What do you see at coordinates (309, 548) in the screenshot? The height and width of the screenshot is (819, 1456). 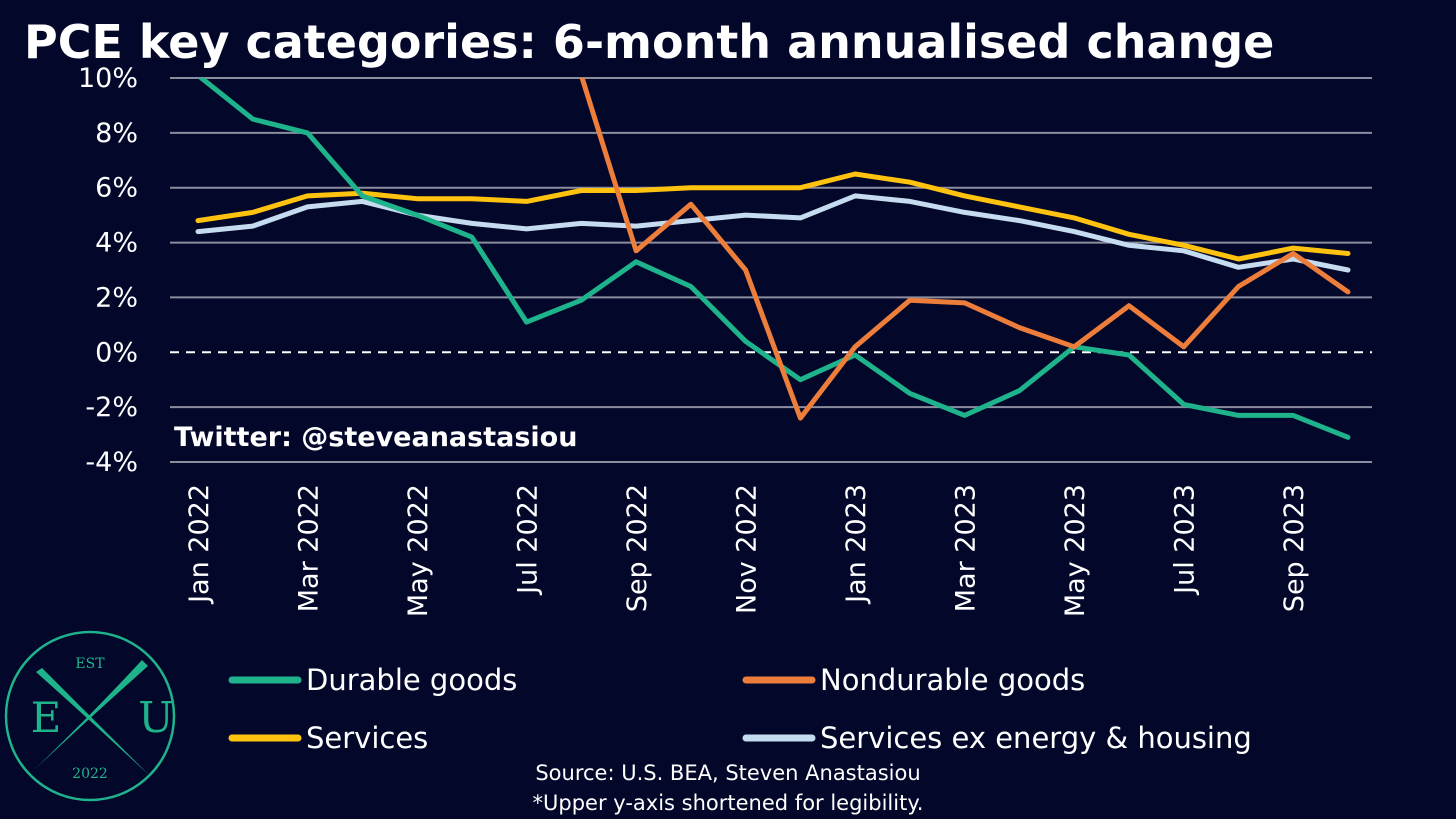 I see `x-tick-label: Mar 2022` at bounding box center [309, 548].